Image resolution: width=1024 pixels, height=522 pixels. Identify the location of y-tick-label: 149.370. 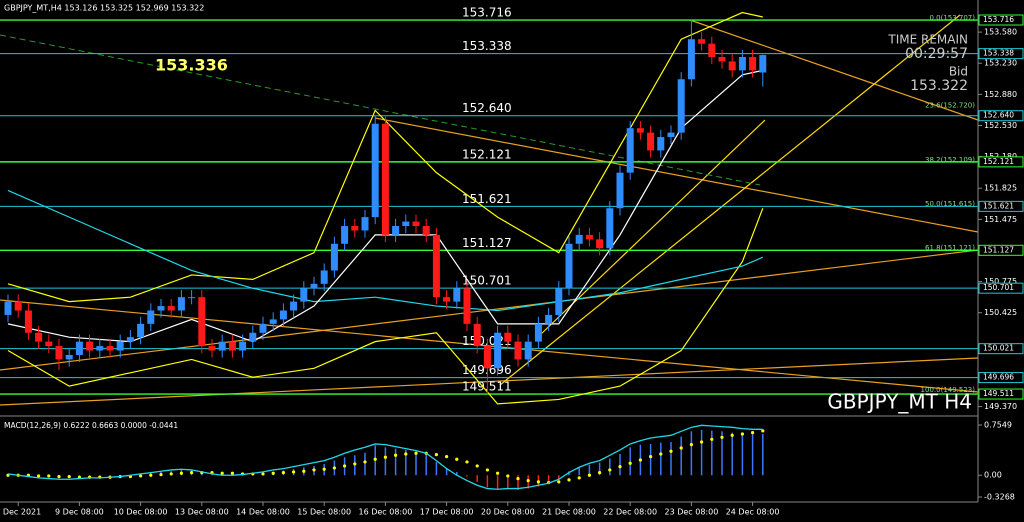
(1000, 406).